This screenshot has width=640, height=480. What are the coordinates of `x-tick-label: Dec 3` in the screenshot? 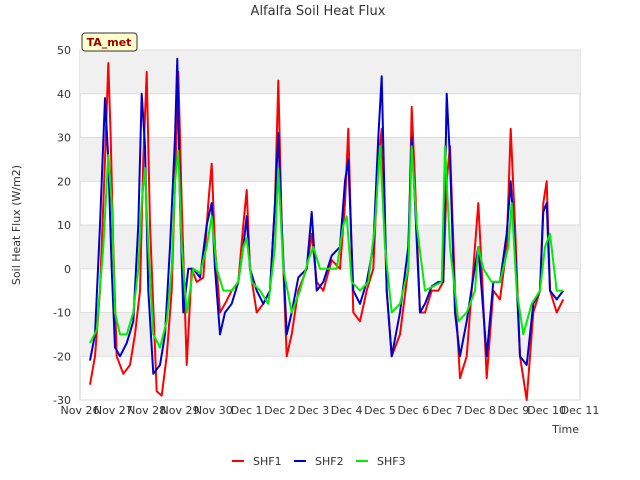 It's located at (313, 410).